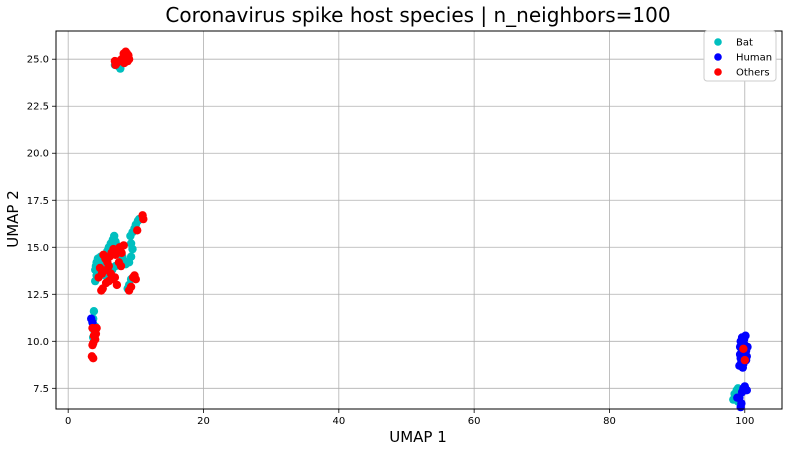 Image resolution: width=788 pixels, height=451 pixels. Describe the element at coordinates (13, 219) in the screenshot. I see `y-axis-label: UMAP 2` at that location.